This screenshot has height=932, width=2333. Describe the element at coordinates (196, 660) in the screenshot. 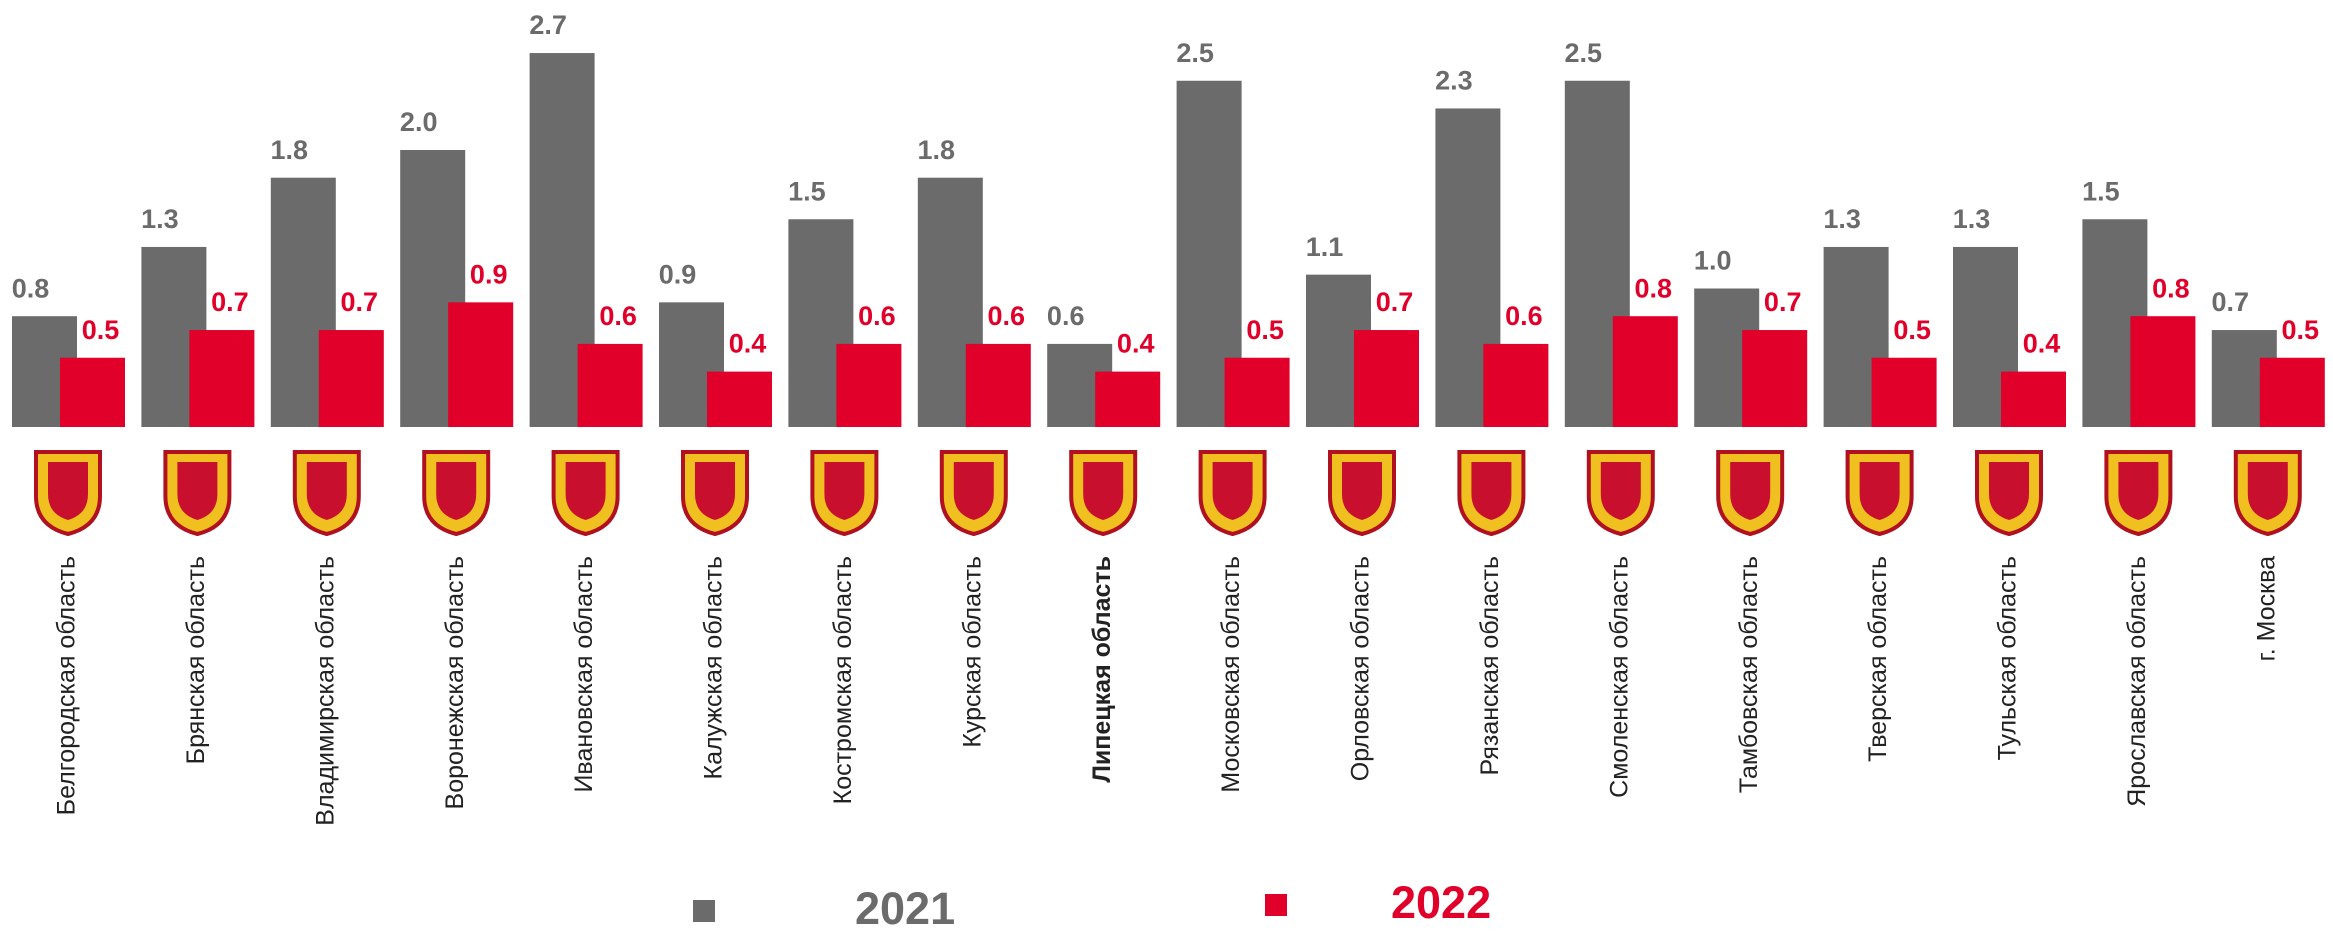

I see `category-label: Брянская область` at that location.